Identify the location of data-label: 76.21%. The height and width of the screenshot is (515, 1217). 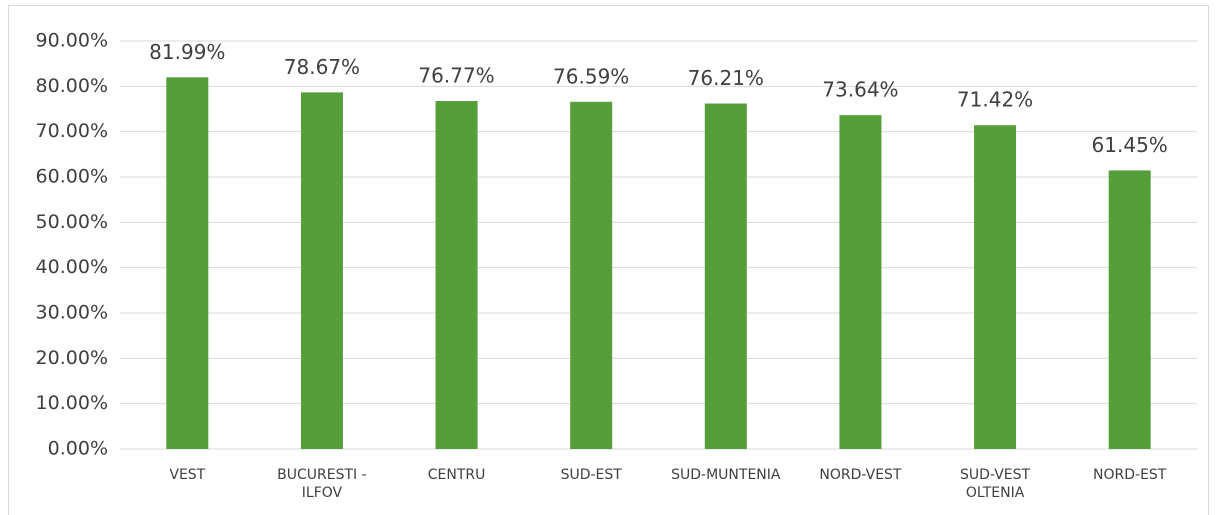
(726, 78).